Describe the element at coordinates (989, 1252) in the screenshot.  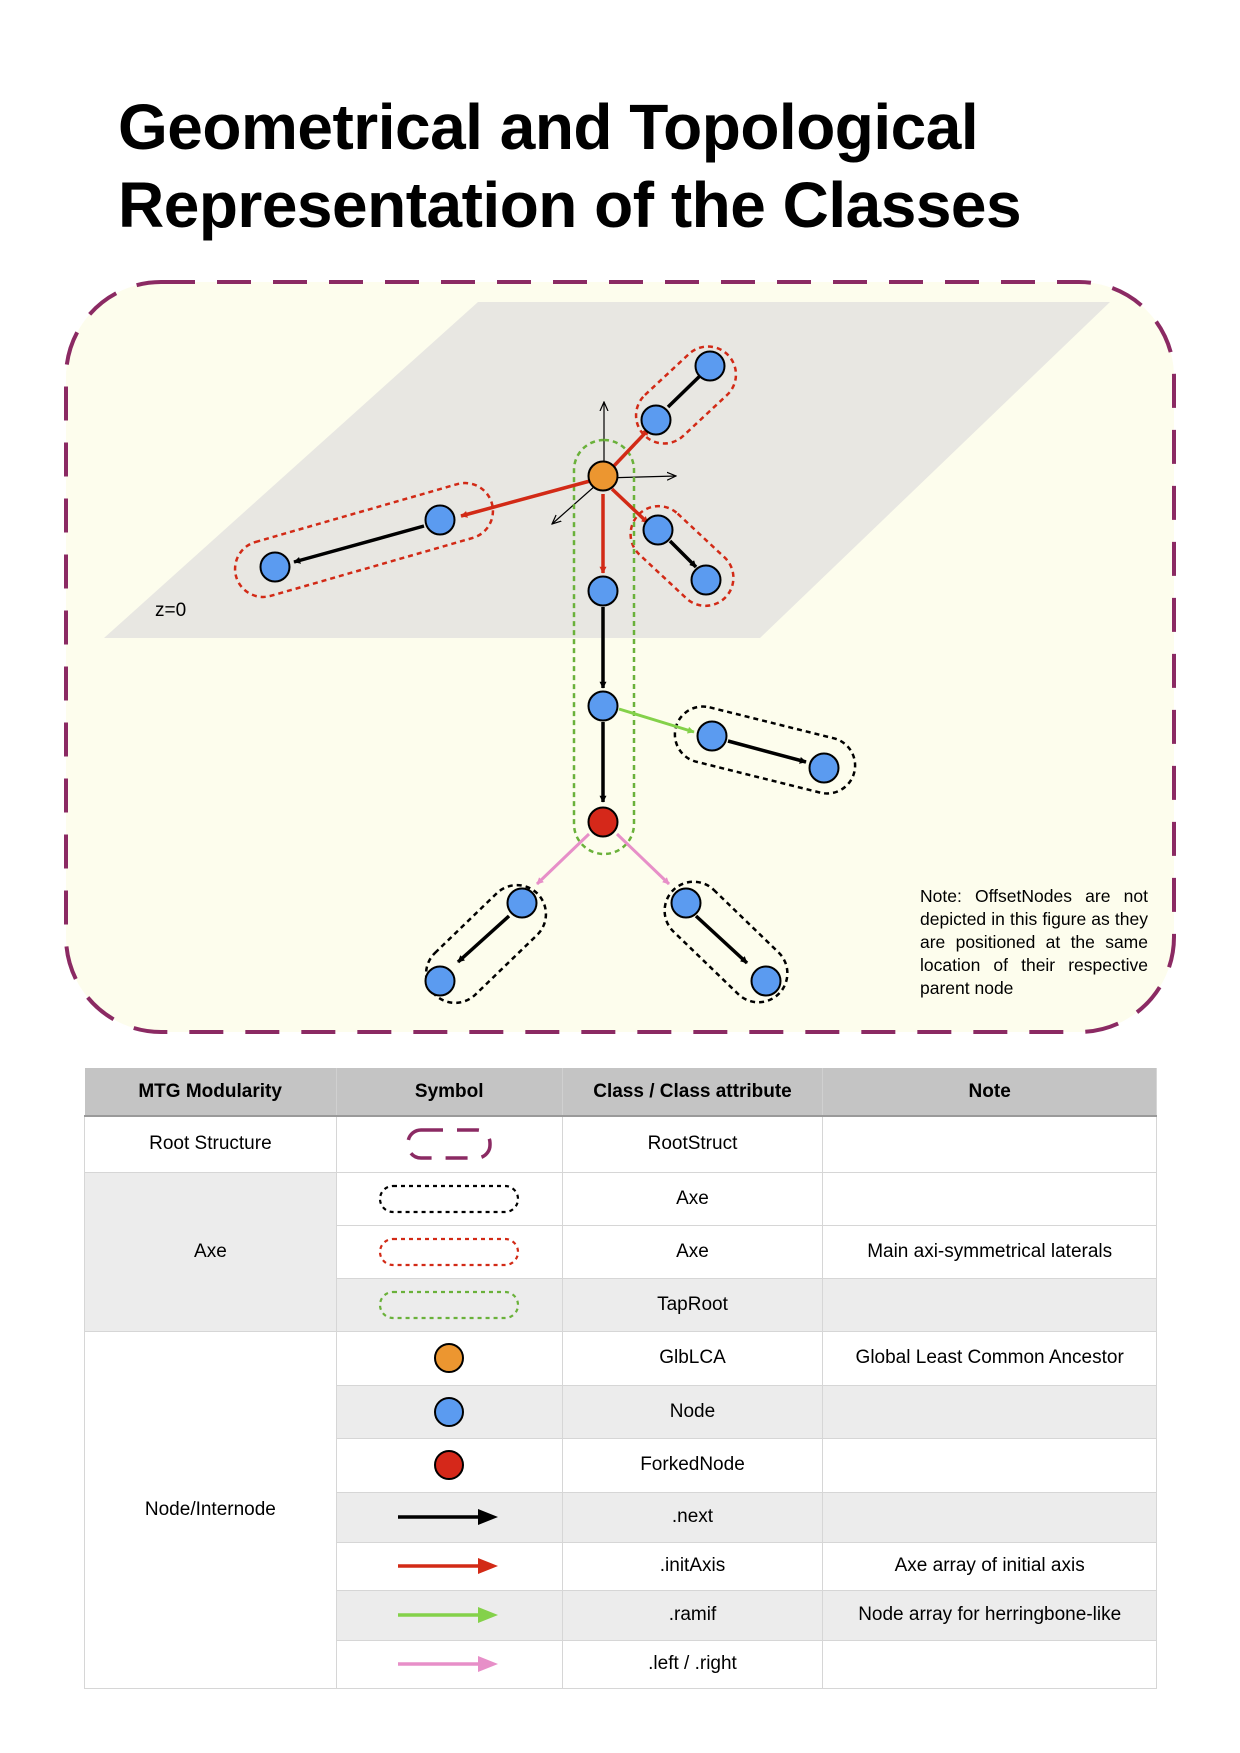
I see `note-cell: Main axi-symmetrical laterals` at that location.